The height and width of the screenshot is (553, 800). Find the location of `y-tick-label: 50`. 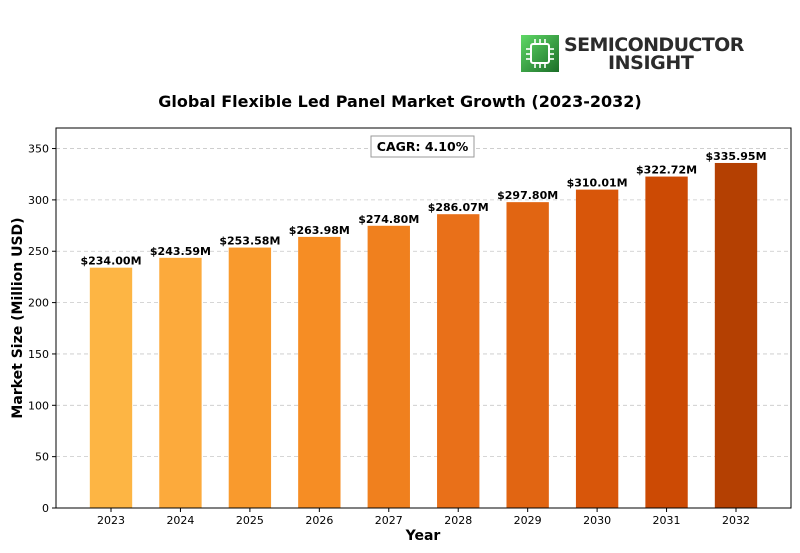

y-tick-label: 50 is located at coordinates (42, 457).